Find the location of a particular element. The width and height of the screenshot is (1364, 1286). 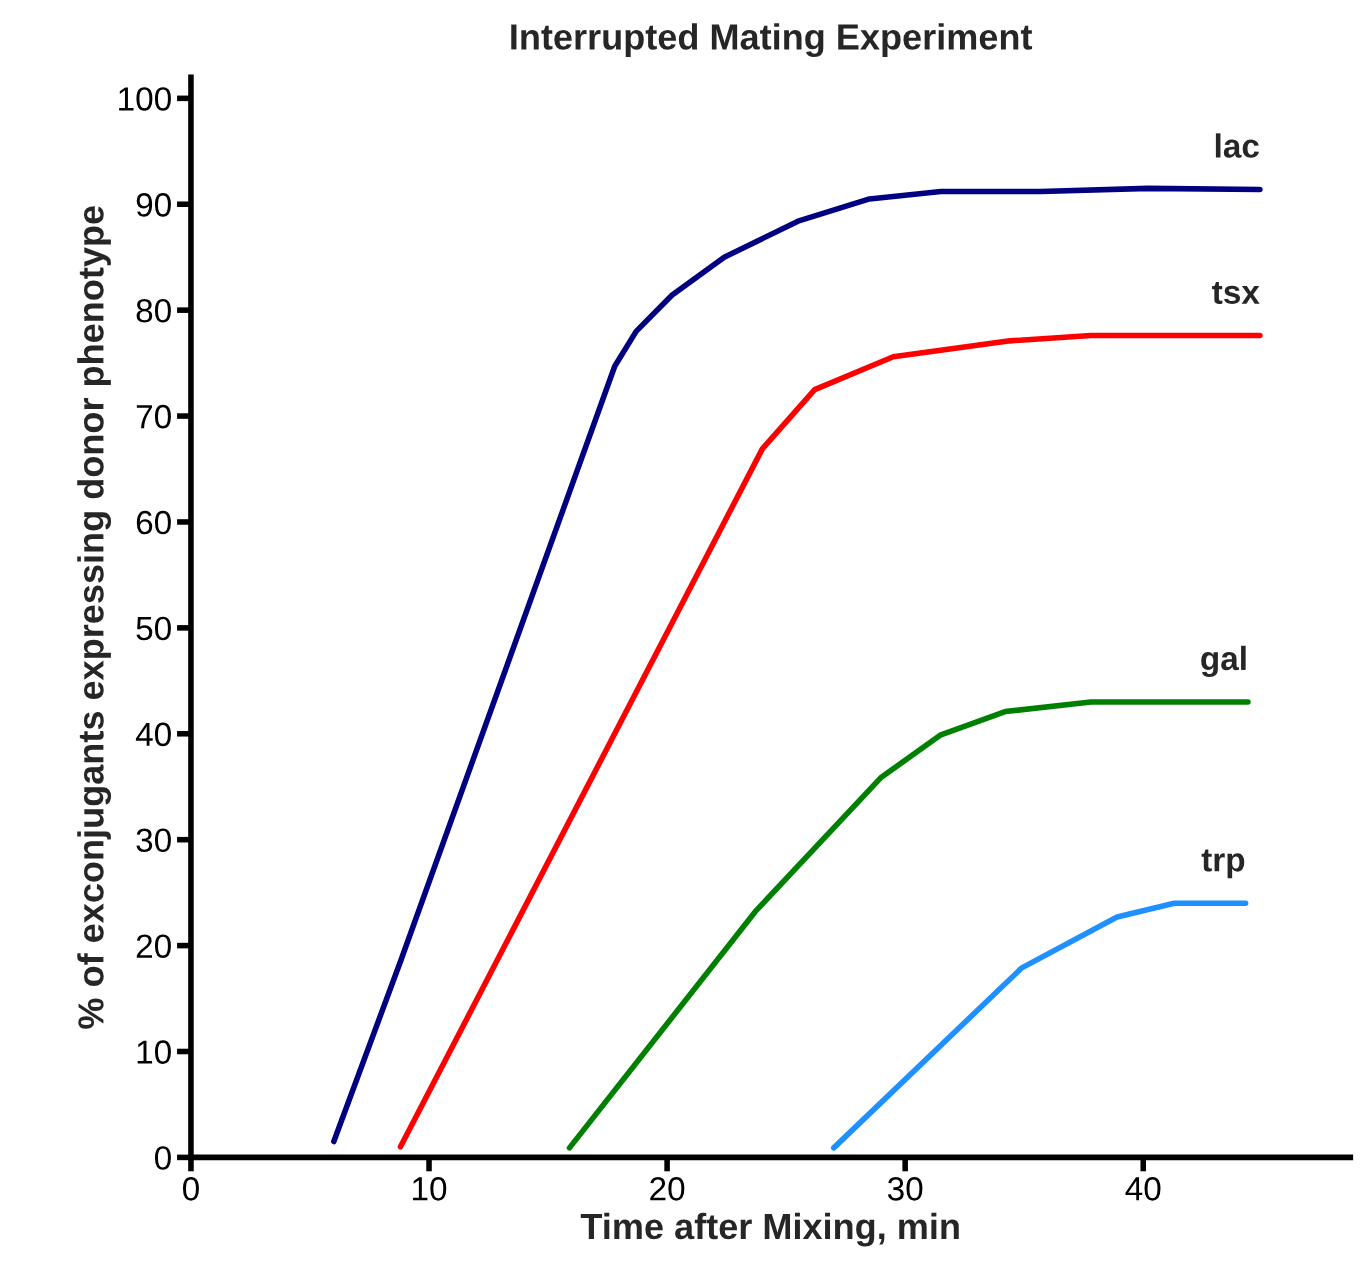

series-label: lac is located at coordinates (1237, 145).